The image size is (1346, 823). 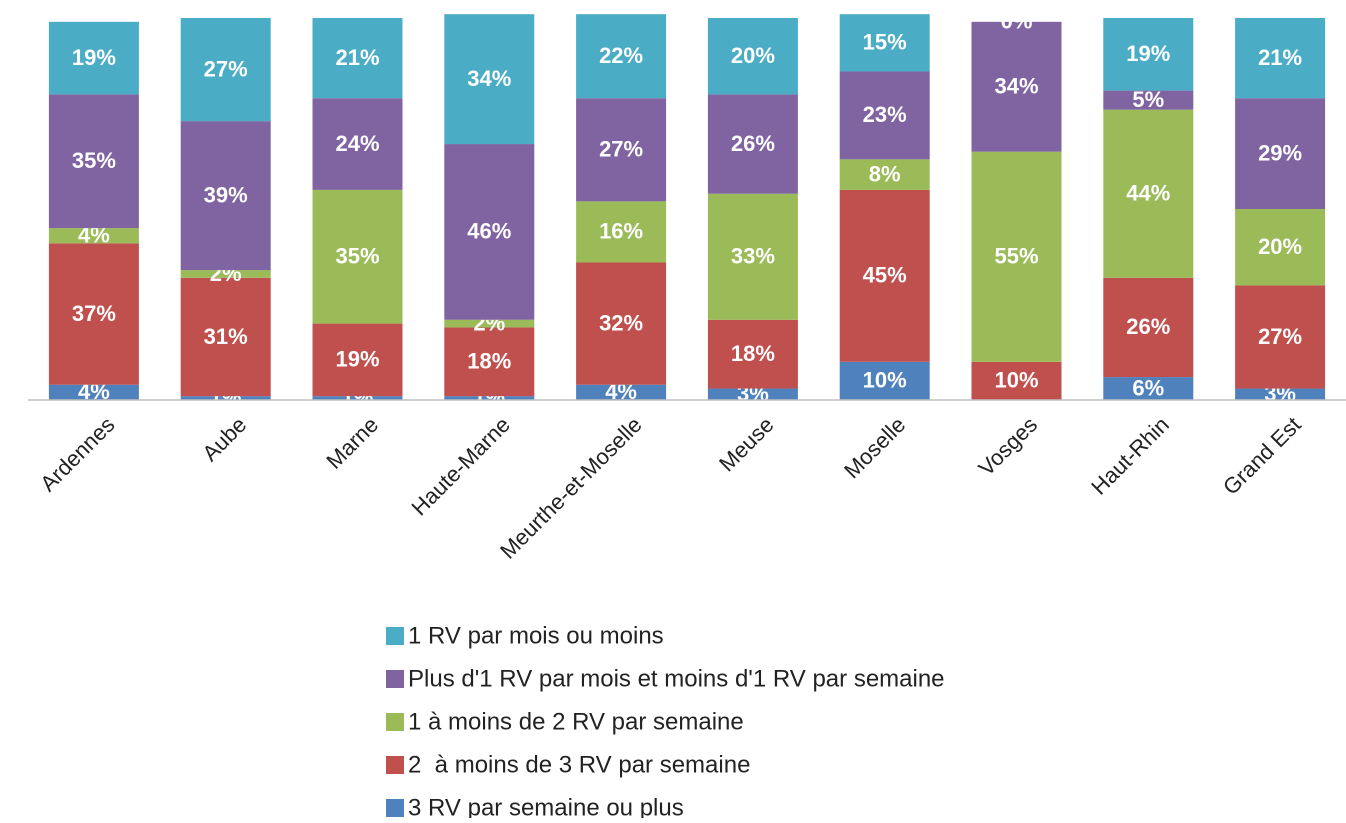 What do you see at coordinates (746, 444) in the screenshot?
I see `x-tick-label: Meuse` at bounding box center [746, 444].